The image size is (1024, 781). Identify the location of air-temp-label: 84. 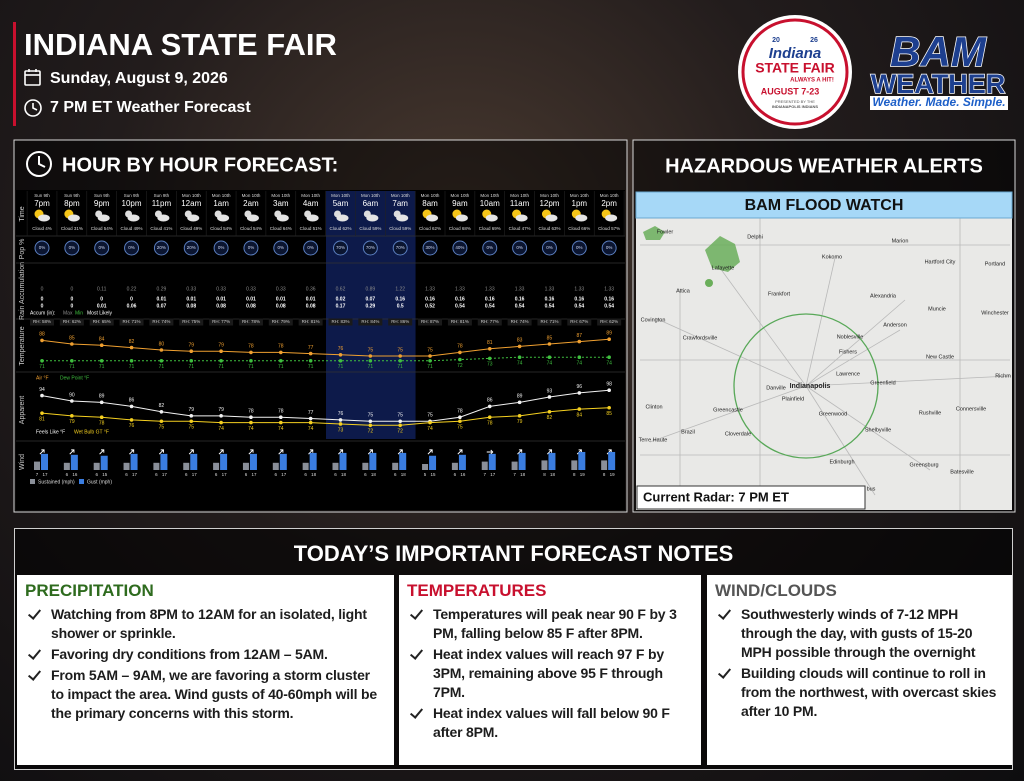
(102, 340).